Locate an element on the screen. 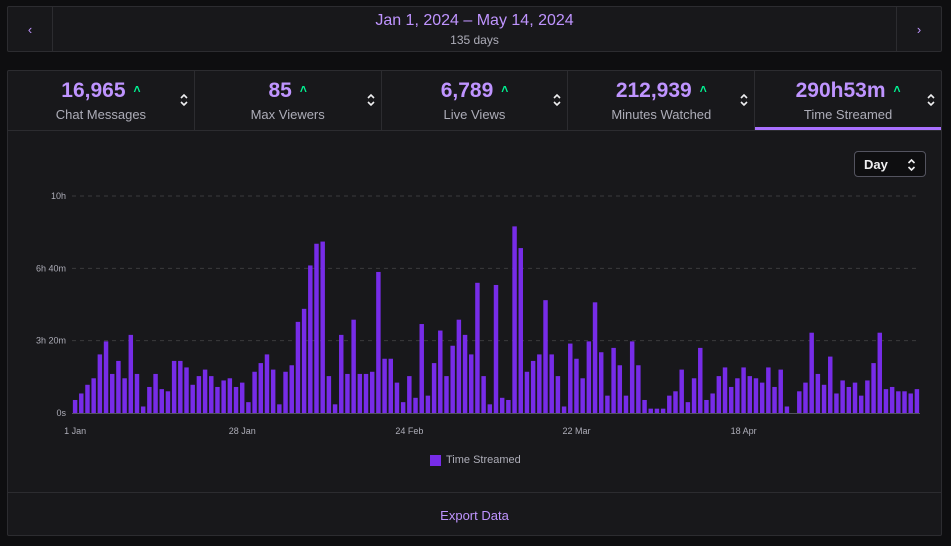 Image resolution: width=951 pixels, height=546 pixels. previous-range-button: ‹ is located at coordinates (30, 29).